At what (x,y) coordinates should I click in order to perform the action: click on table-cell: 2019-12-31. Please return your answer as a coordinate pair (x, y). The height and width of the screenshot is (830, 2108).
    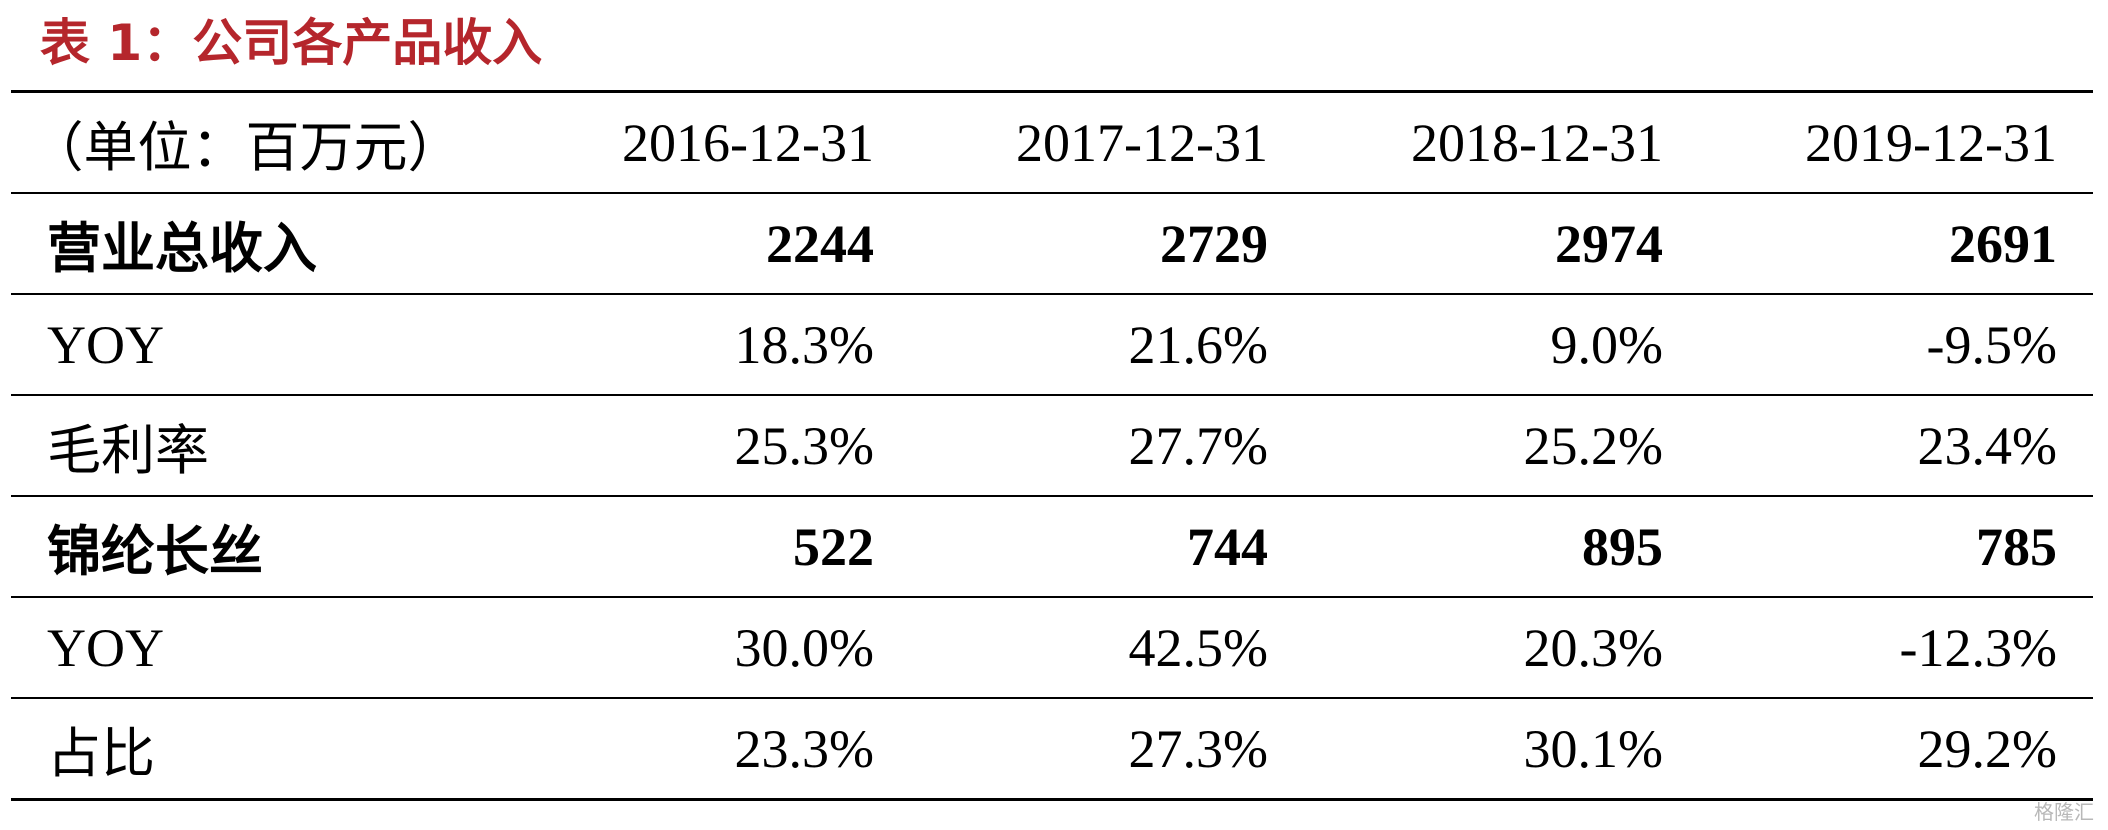
    Looking at the image, I should click on (1878, 142).